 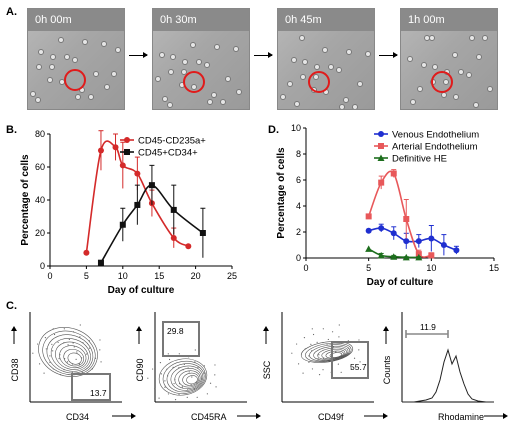 What do you see at coordinates (172, 141) in the screenshot?
I see `legend-label: CD45-CD235a+` at bounding box center [172, 141].